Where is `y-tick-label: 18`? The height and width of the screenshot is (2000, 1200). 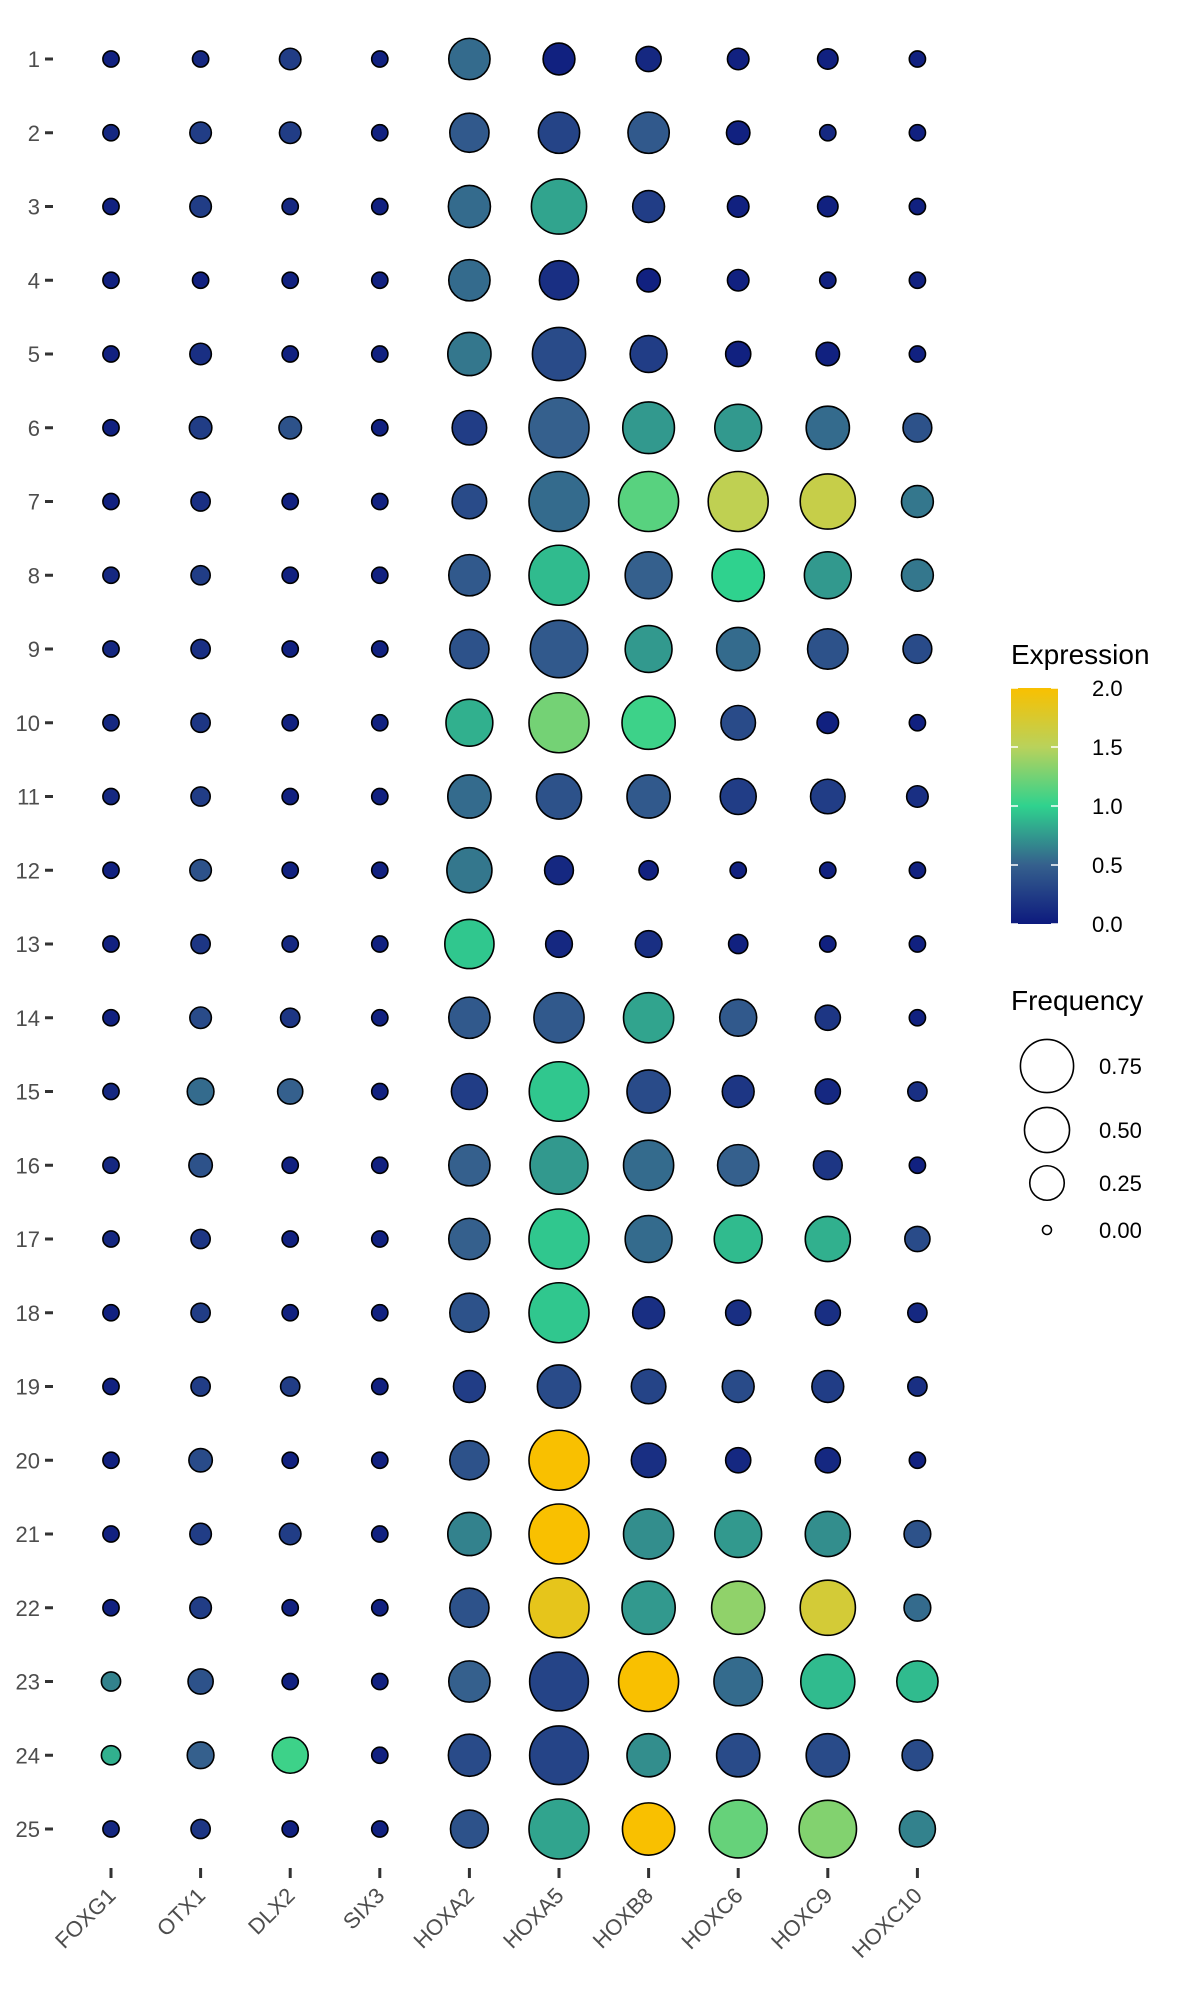
y-tick-label: 18 is located at coordinates (28, 1313).